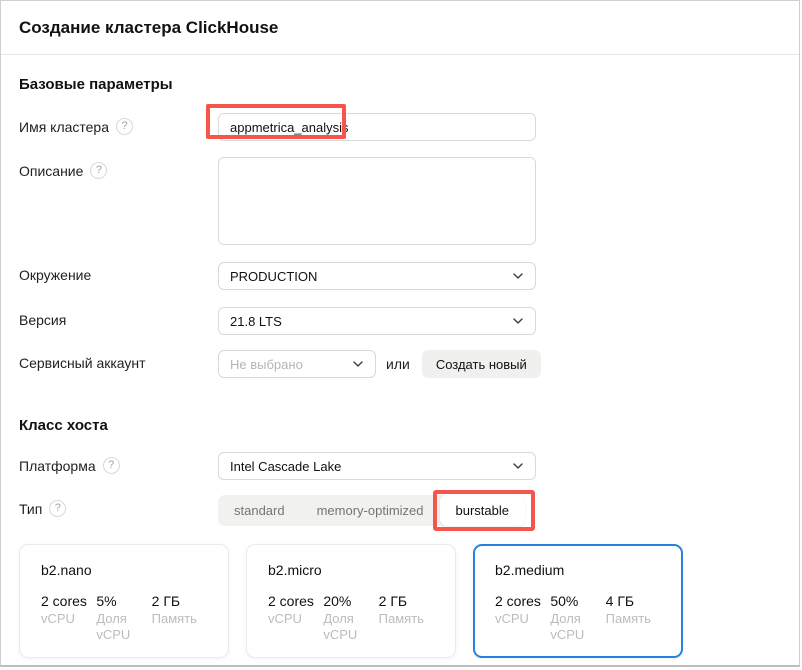 This screenshot has height=670, width=802. I want to click on platform-select-value: Intel Cascade Lake, so click(286, 466).